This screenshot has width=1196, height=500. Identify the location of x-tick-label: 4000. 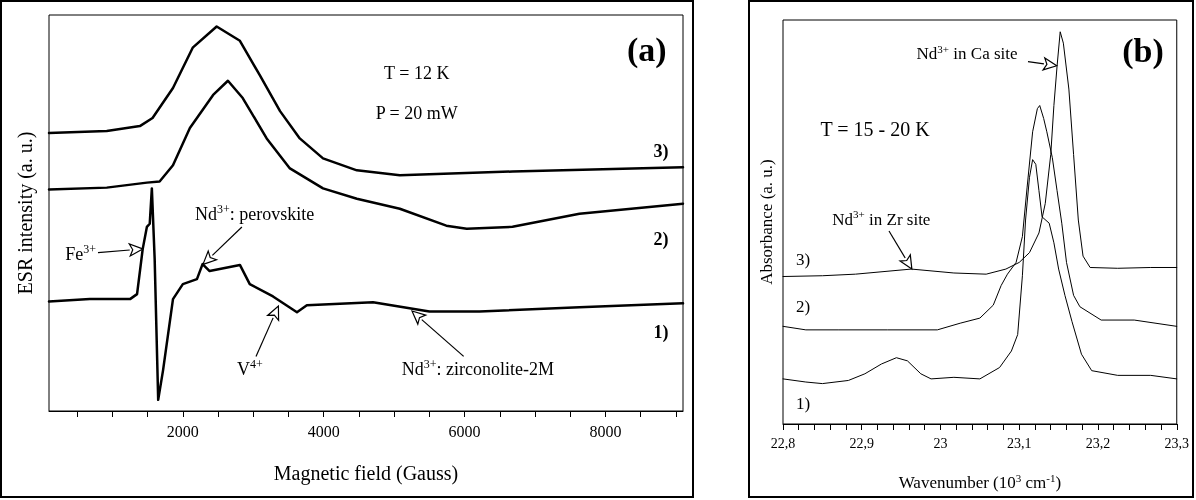
(323, 431).